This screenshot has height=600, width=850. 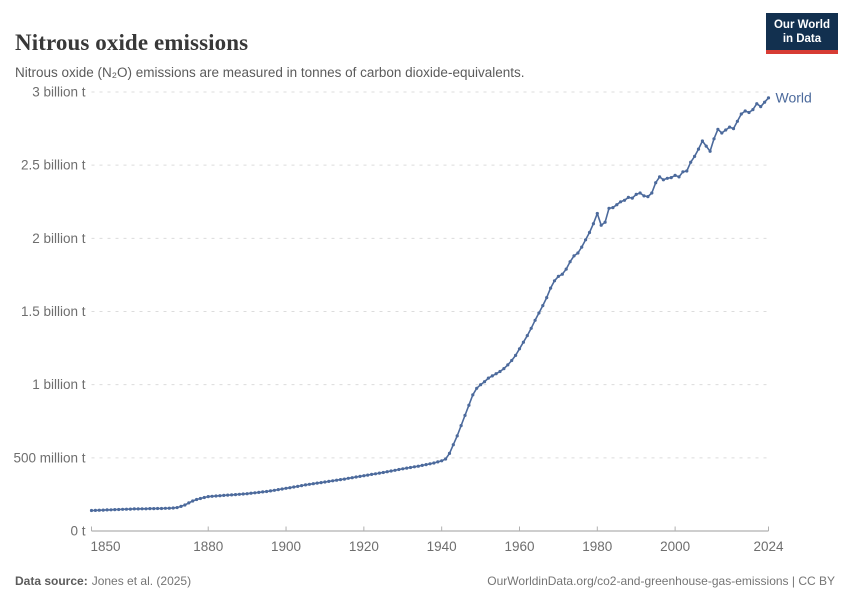 What do you see at coordinates (49, 457) in the screenshot?
I see `svg-text: 500 million t` at bounding box center [49, 457].